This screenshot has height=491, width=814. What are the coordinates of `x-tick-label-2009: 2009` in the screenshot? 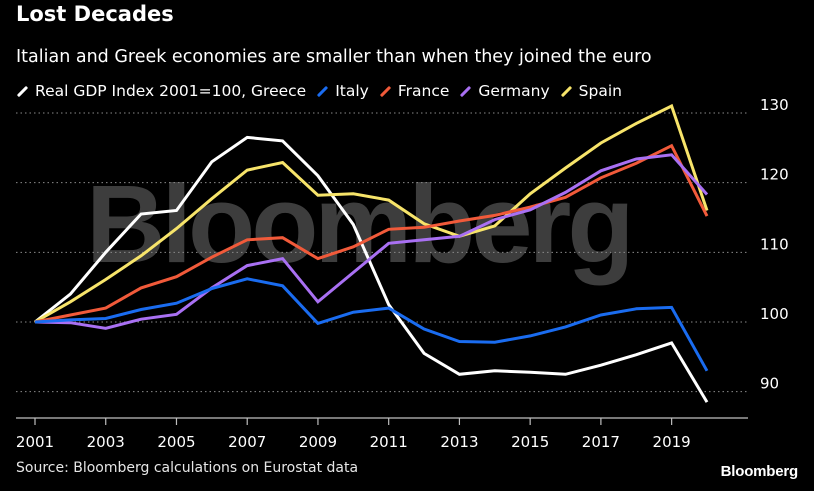 It's located at (318, 442).